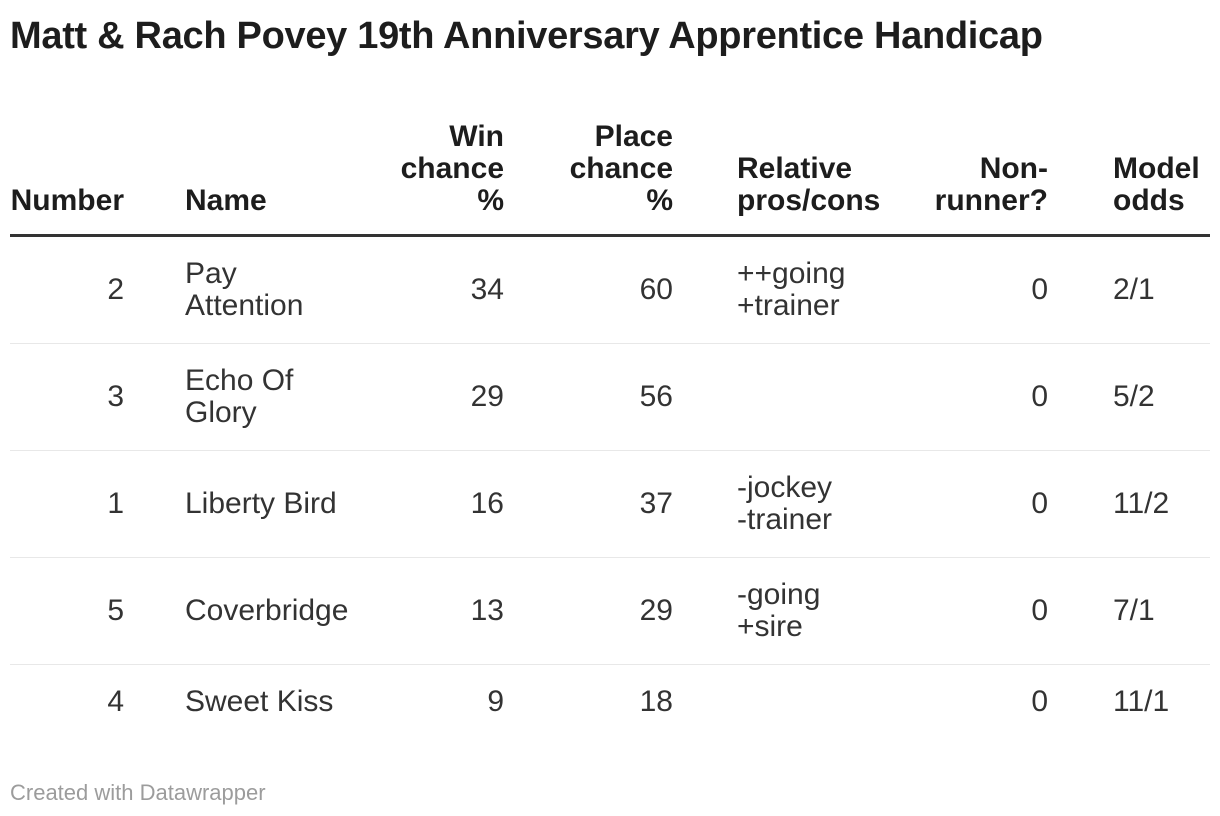  I want to click on cell-name: Liberty Bird, so click(261, 503).